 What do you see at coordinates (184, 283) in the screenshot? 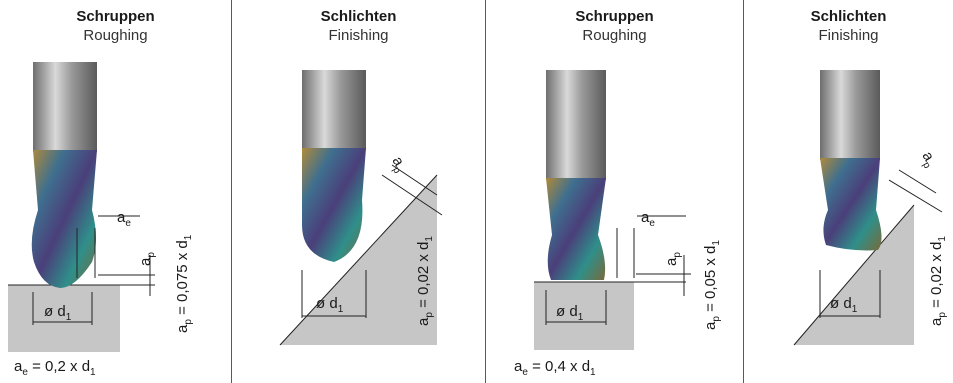
I see `ap-formula: ap = 0,075 x d1` at bounding box center [184, 283].